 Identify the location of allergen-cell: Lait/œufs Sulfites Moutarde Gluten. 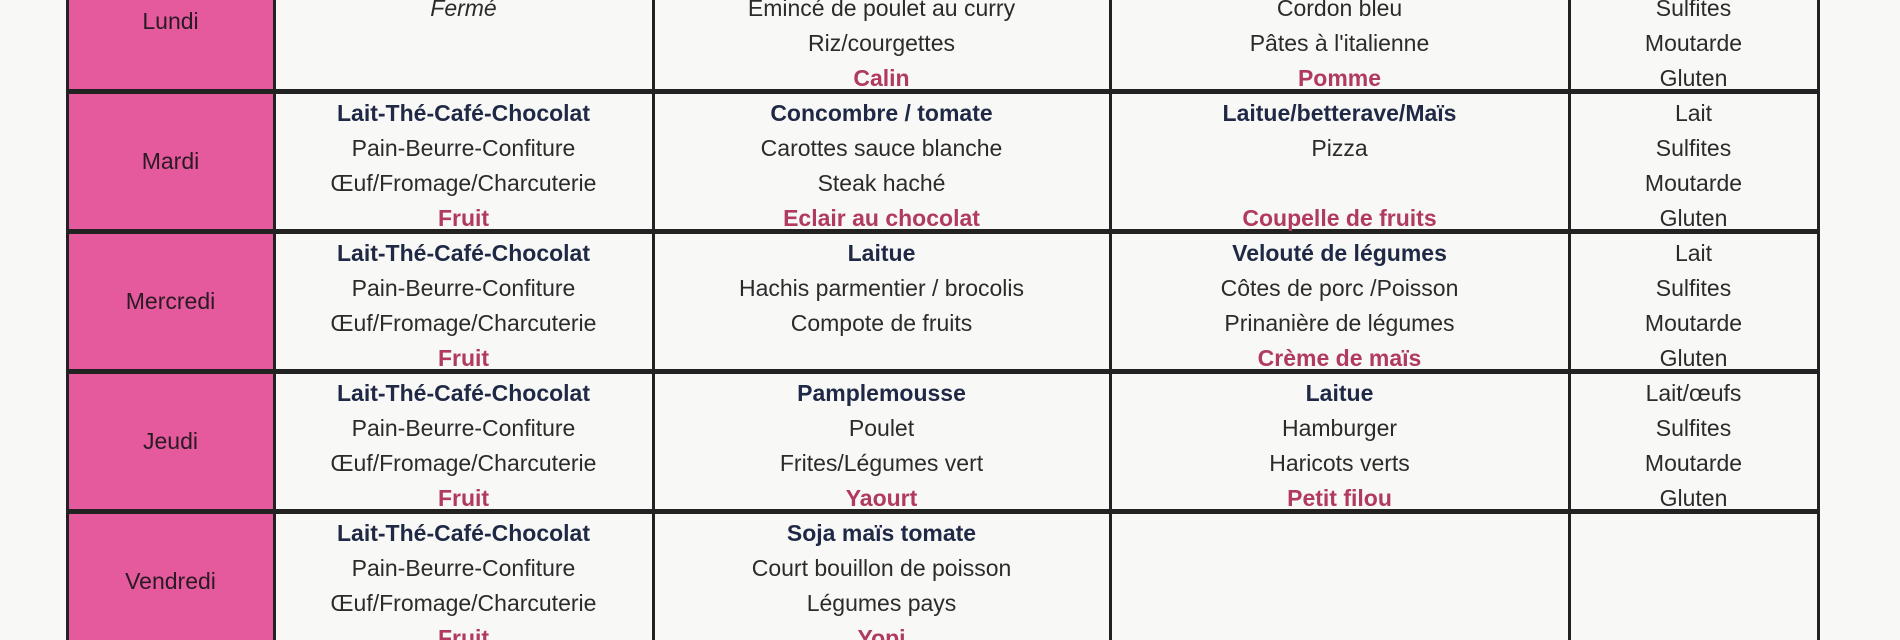
(1693, 441).